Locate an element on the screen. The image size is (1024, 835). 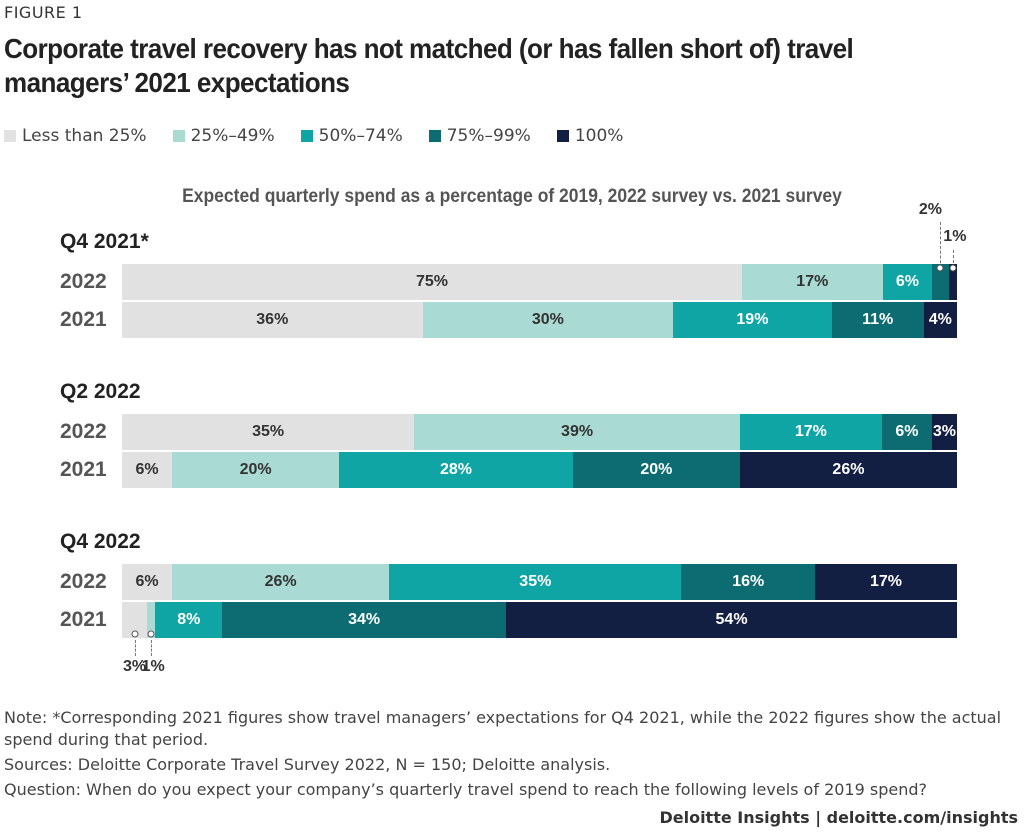
legend: Less than 25% 25%–49% 50%–74% 75%–99% 100% is located at coordinates (313, 136).